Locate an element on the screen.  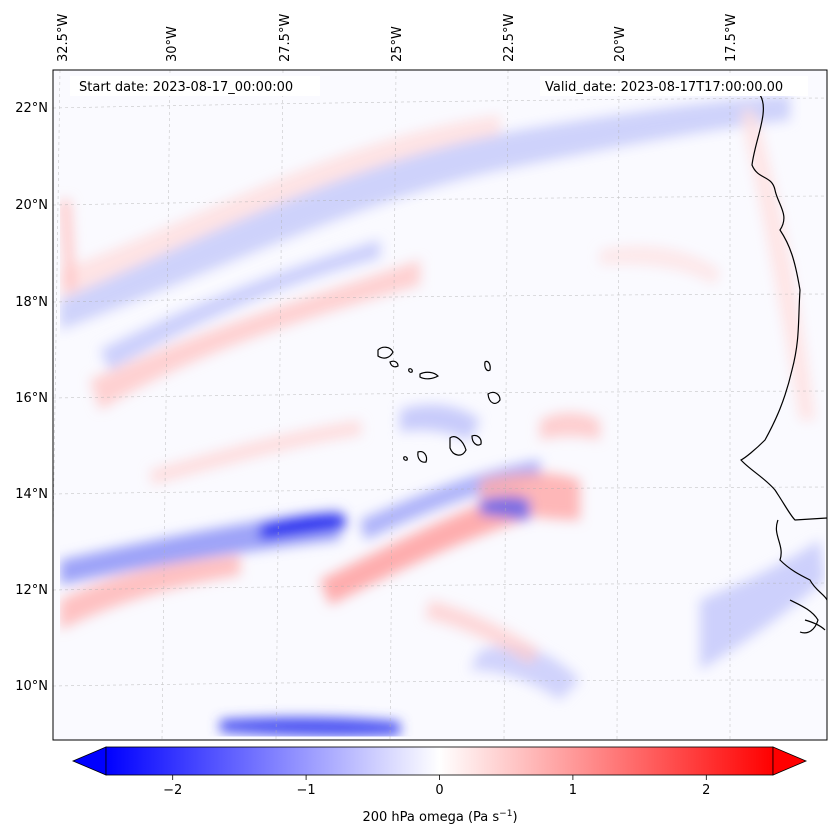
colorbar-tick-label: 0 is located at coordinates (439, 790).